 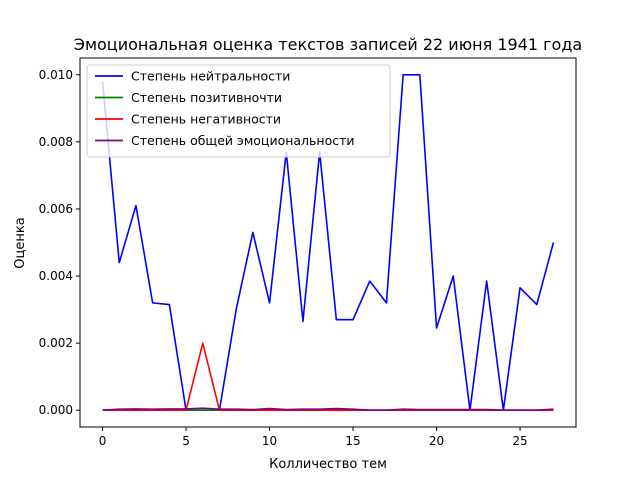 What do you see at coordinates (59, 242) in the screenshot?
I see `y-axis: 0.000 0.002 0.004 0.006 0.008 0.010` at bounding box center [59, 242].